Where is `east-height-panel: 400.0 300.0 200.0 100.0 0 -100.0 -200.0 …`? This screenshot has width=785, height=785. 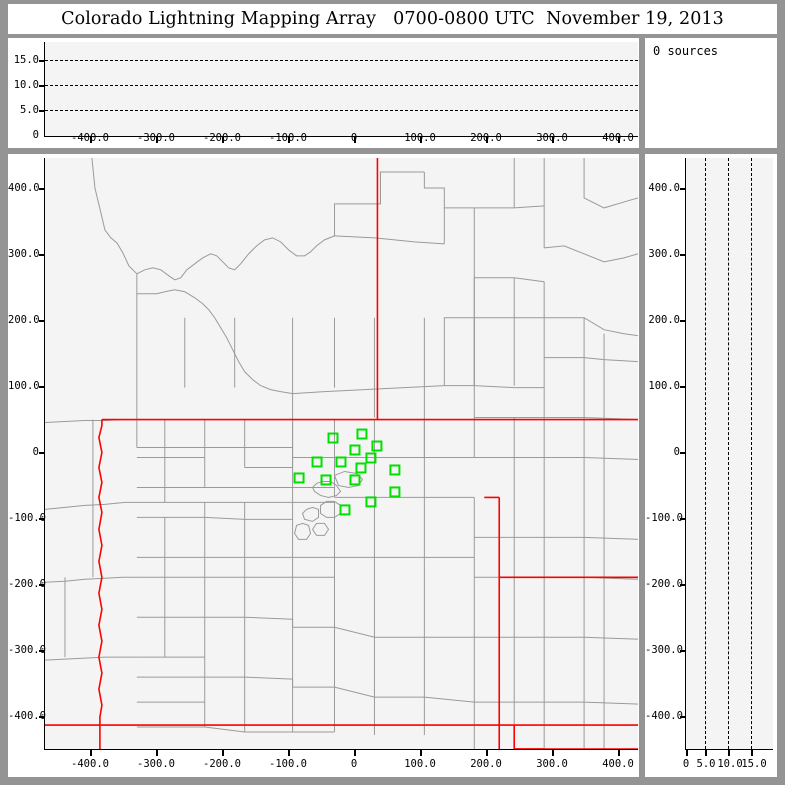
east-height-panel: 400.0 300.0 200.0 100.0 0 -100.0 -200.0 … is located at coordinates (711, 465).